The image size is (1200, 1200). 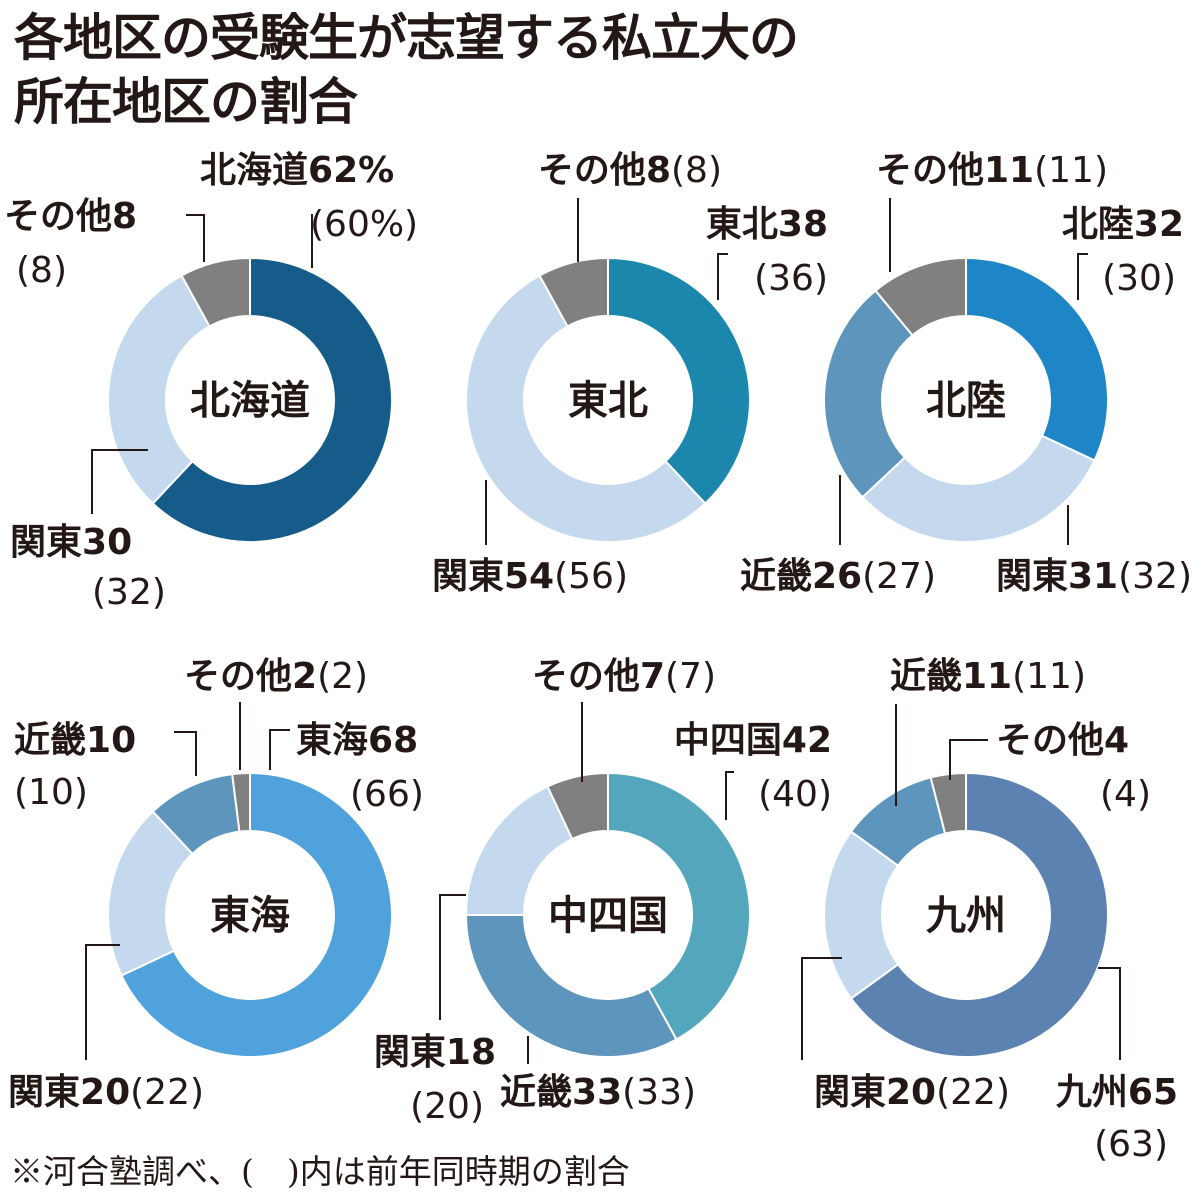 I want to click on title-line-1: 各地区の受験生が志望する私立大の, so click(x=406, y=38).